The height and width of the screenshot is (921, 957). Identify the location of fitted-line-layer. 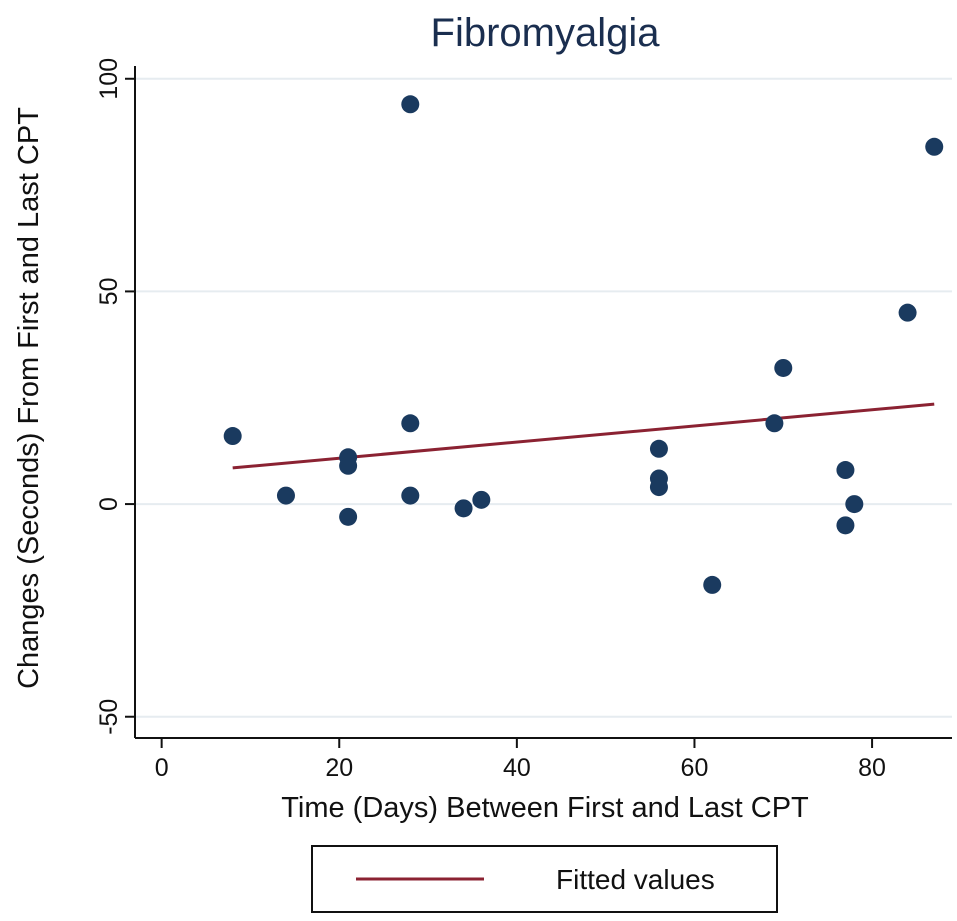
(583, 436).